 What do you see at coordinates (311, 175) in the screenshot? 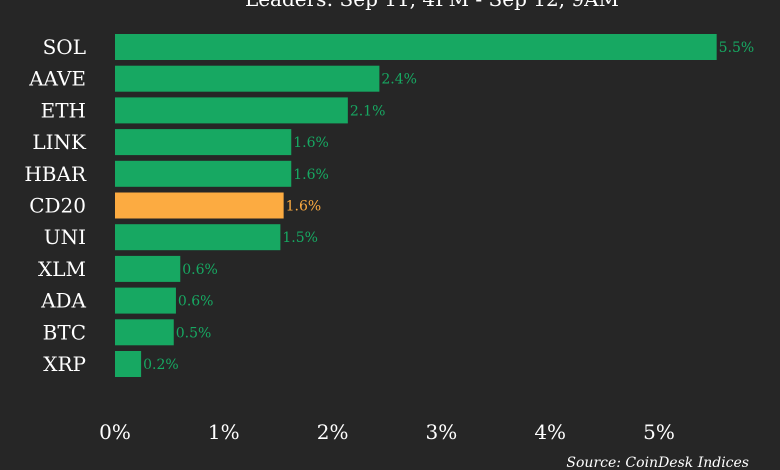
I see `data-label-hbar: 1.6%` at bounding box center [311, 175].